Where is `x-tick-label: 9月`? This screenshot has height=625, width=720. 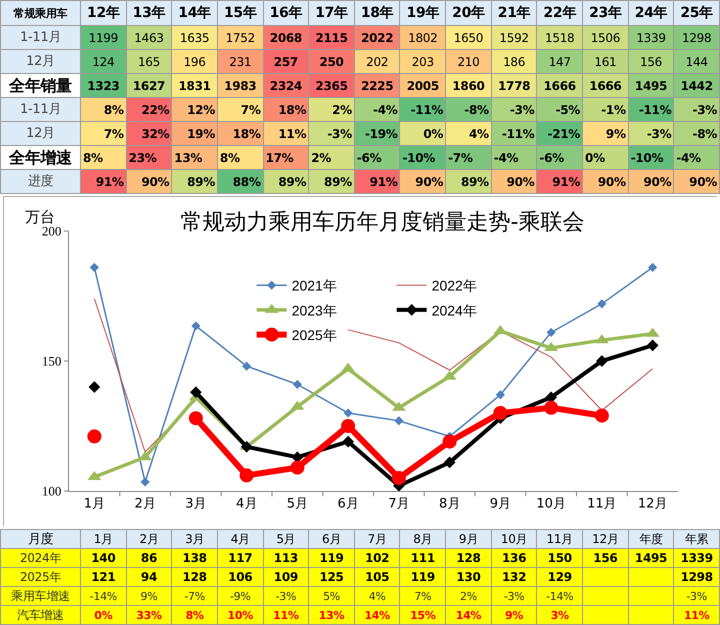 x-tick-label: 9月 is located at coordinates (469, 539).